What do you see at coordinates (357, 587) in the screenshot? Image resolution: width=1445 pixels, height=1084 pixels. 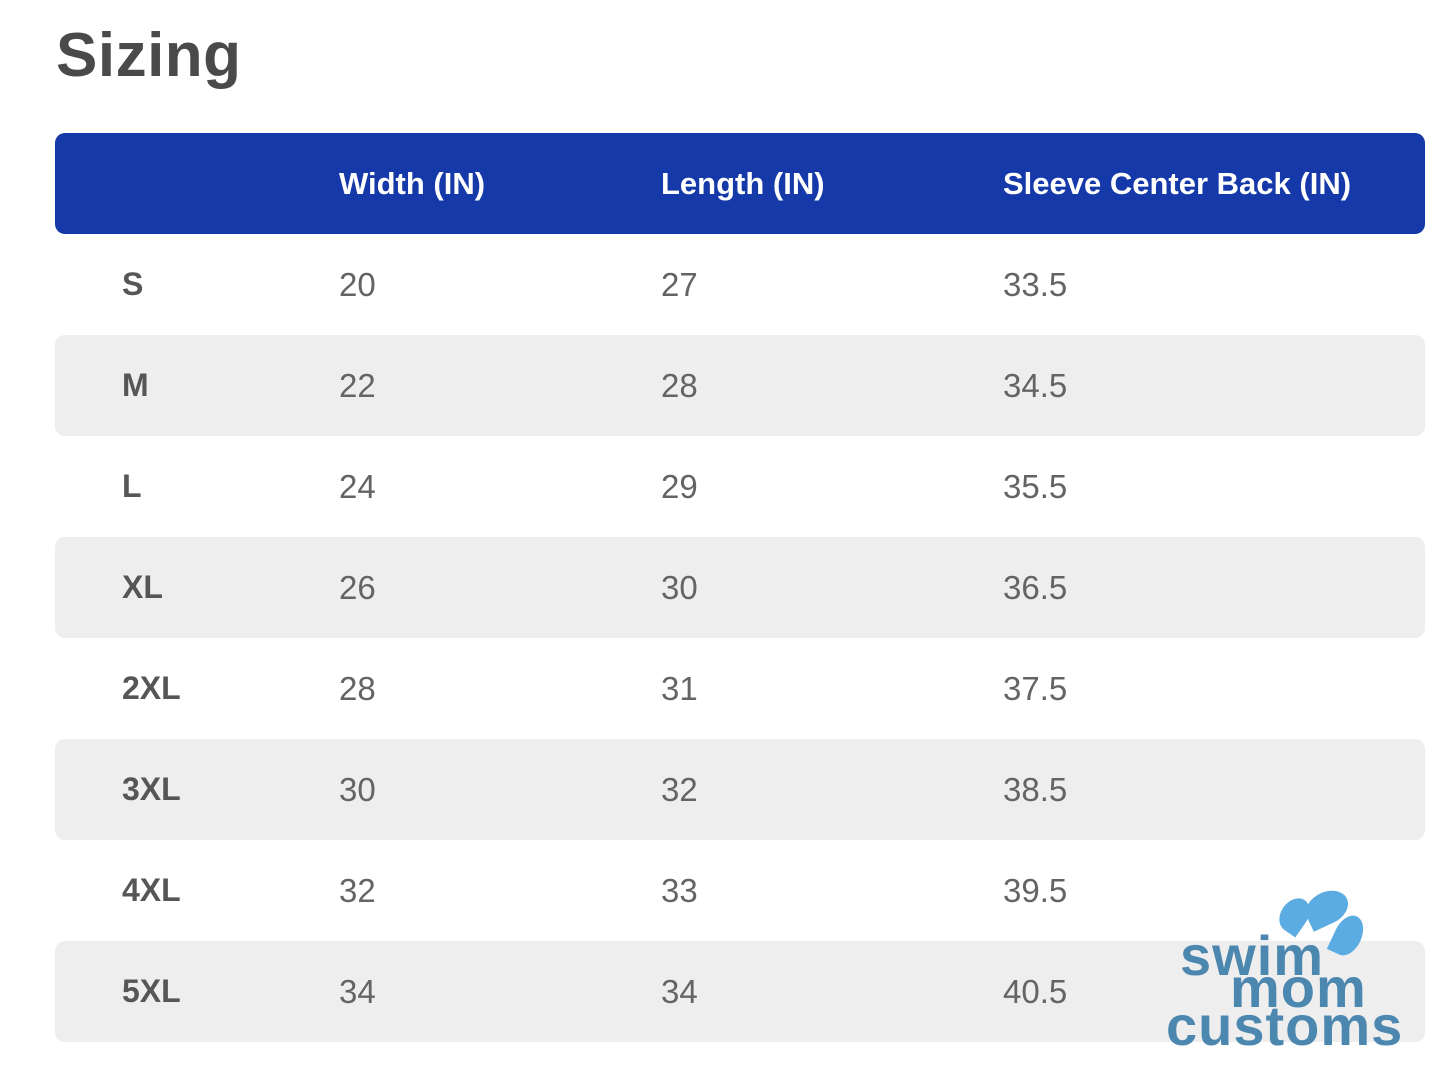 I see `width-cell: 26` at bounding box center [357, 587].